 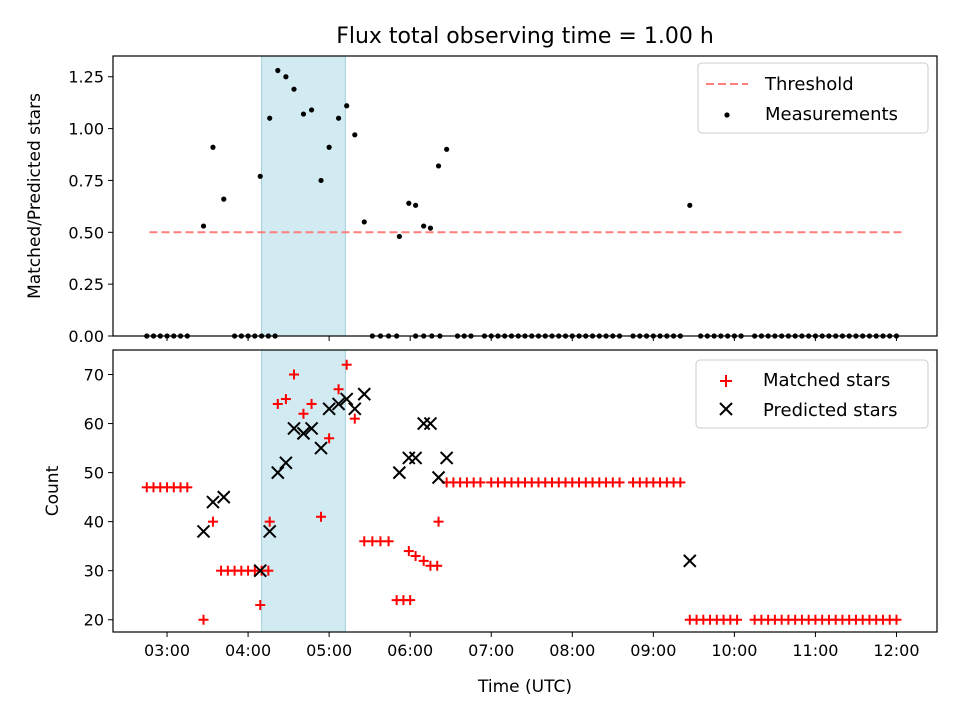 I want to click on top-legend: Threshold Measurements, so click(x=813, y=98).